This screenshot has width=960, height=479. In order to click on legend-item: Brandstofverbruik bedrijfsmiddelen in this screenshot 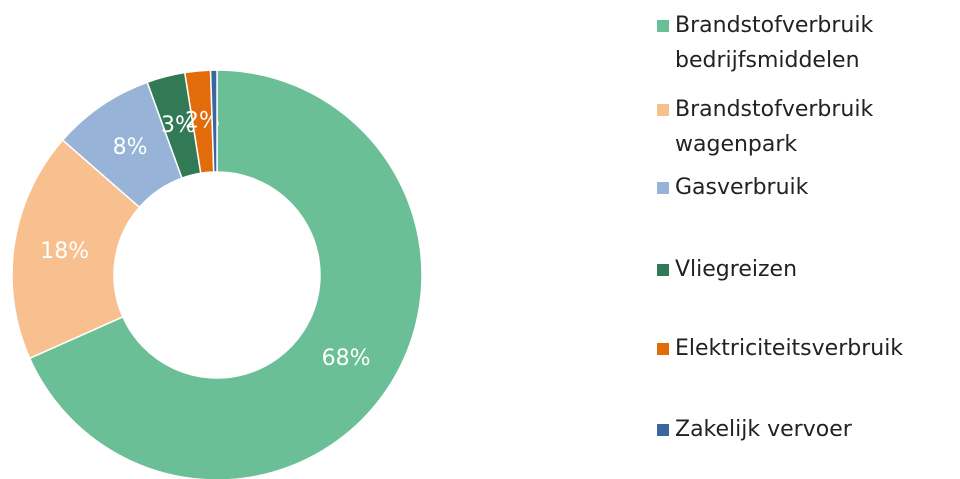, I will do `click(806, 43)`.